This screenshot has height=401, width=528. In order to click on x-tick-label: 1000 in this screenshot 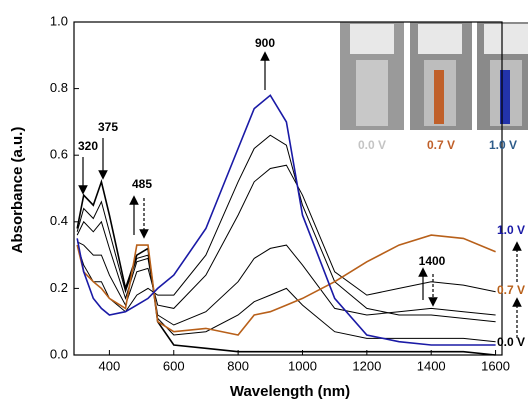, I will do `click(302, 365)`.